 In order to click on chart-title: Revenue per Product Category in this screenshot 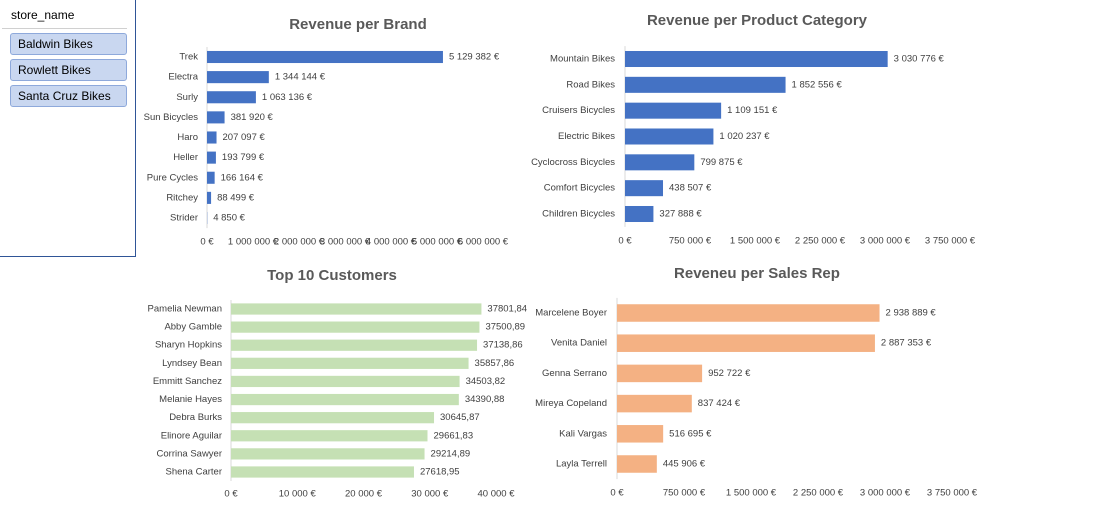, I will do `click(757, 20)`.